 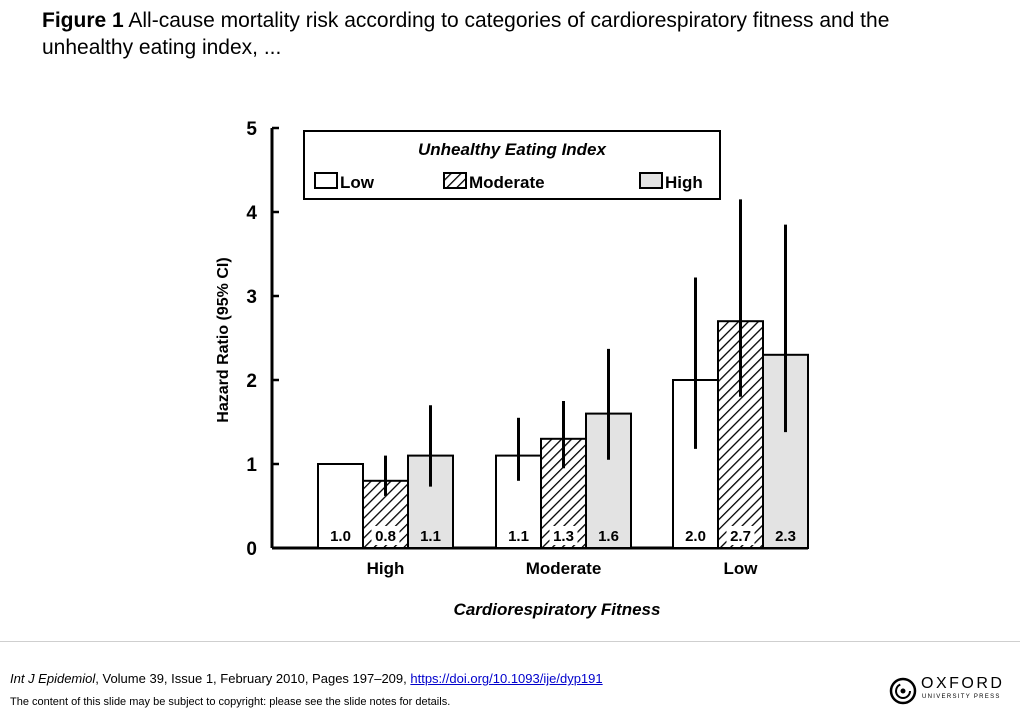 I want to click on y-tick-label: 1, so click(x=251, y=465).